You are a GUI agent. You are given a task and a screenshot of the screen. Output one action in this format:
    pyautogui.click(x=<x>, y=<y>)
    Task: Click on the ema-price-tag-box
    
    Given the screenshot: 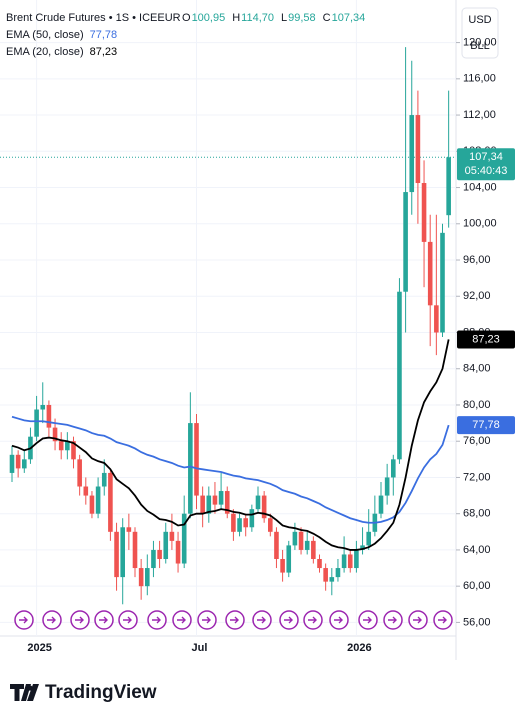 What is the action you would take?
    pyautogui.click(x=486, y=339)
    